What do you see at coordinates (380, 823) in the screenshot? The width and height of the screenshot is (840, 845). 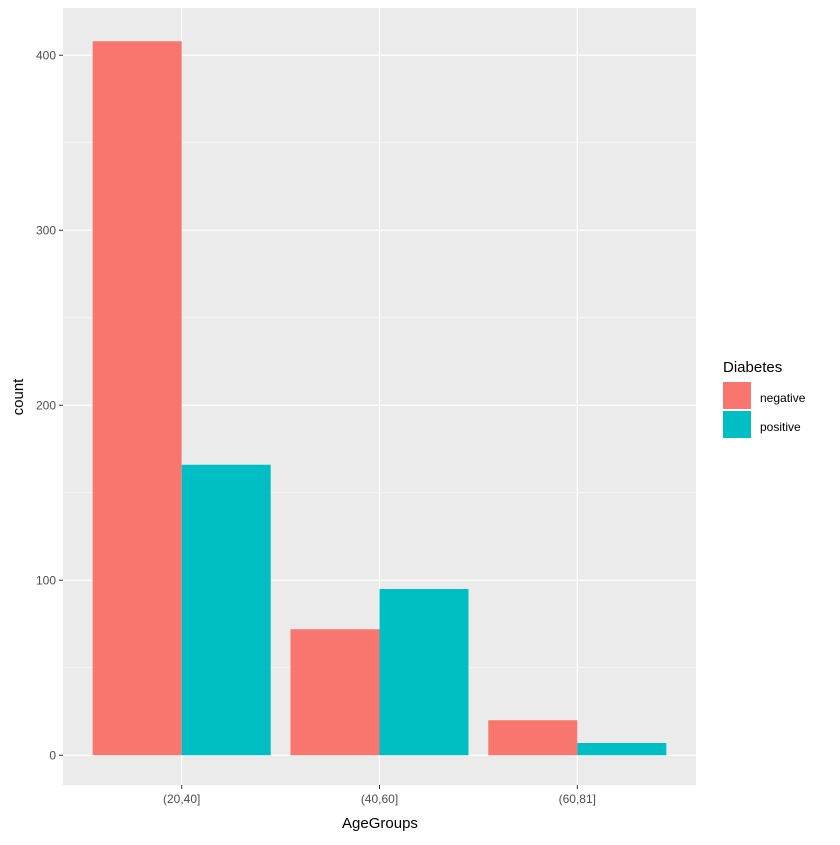 I see `x-axis-title: AgeGroups` at bounding box center [380, 823].